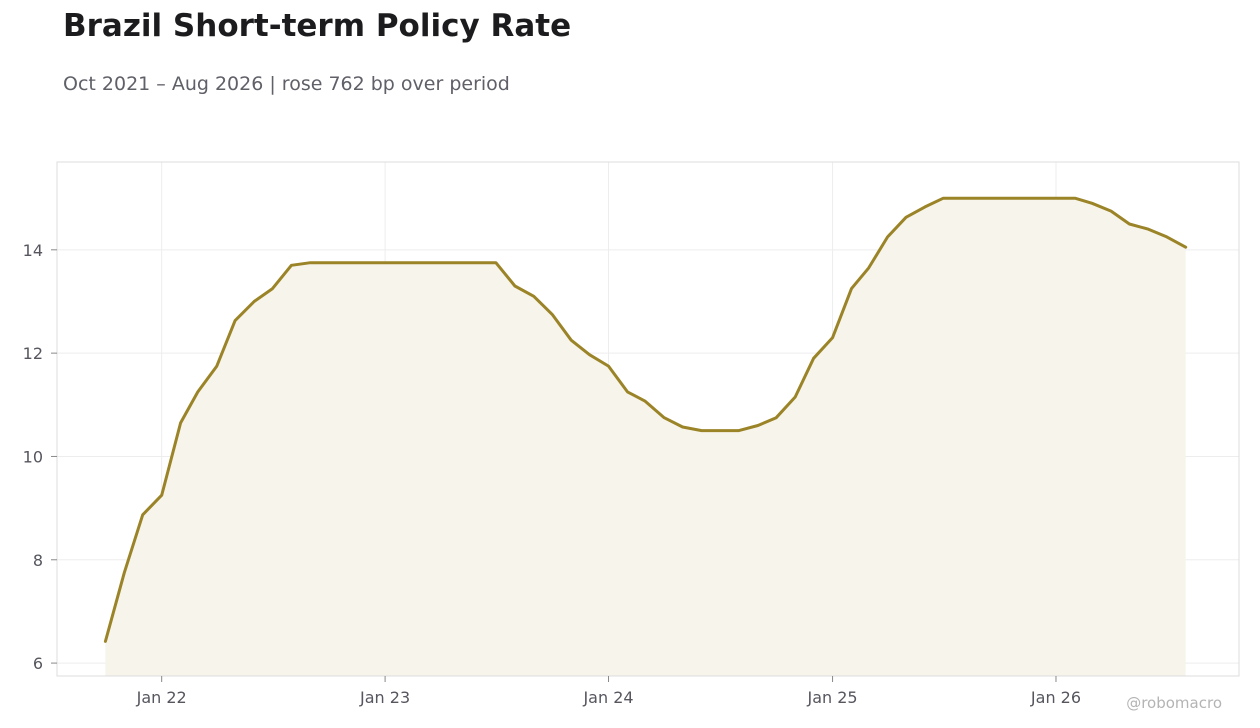 Image resolution: width=1260 pixels, height=728 pixels. I want to click on x-tick-label: Jan 23, so click(384, 697).